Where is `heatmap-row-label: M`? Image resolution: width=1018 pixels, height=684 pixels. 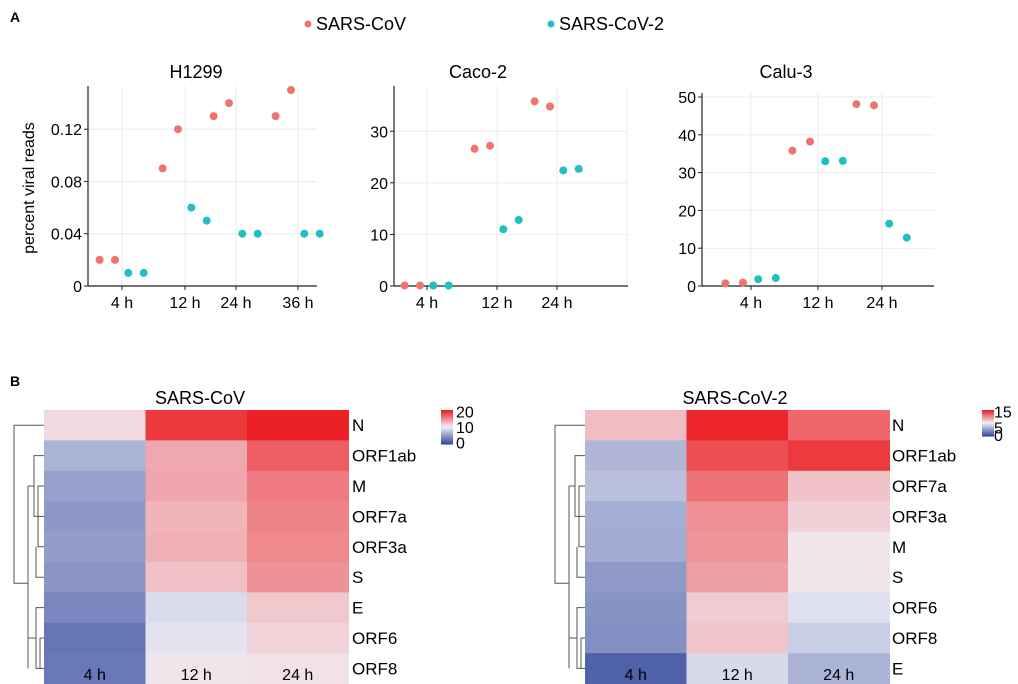 heatmap-row-label: M is located at coordinates (899, 547).